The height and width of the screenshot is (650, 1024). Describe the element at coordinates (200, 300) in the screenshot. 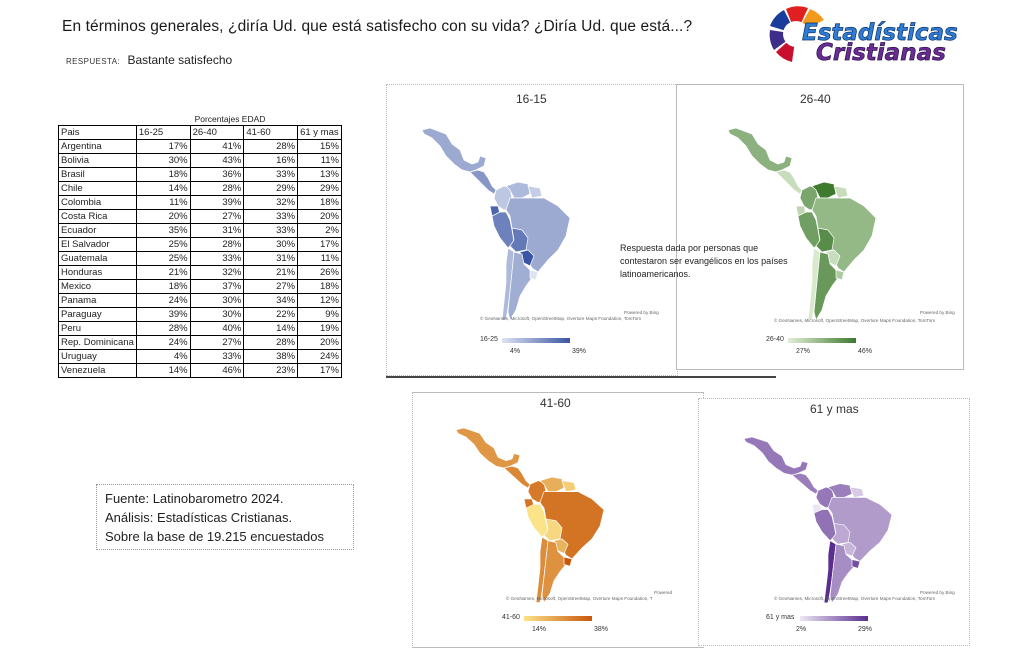

I see `table-row: Panama 24% 30% 34% 12%` at that location.